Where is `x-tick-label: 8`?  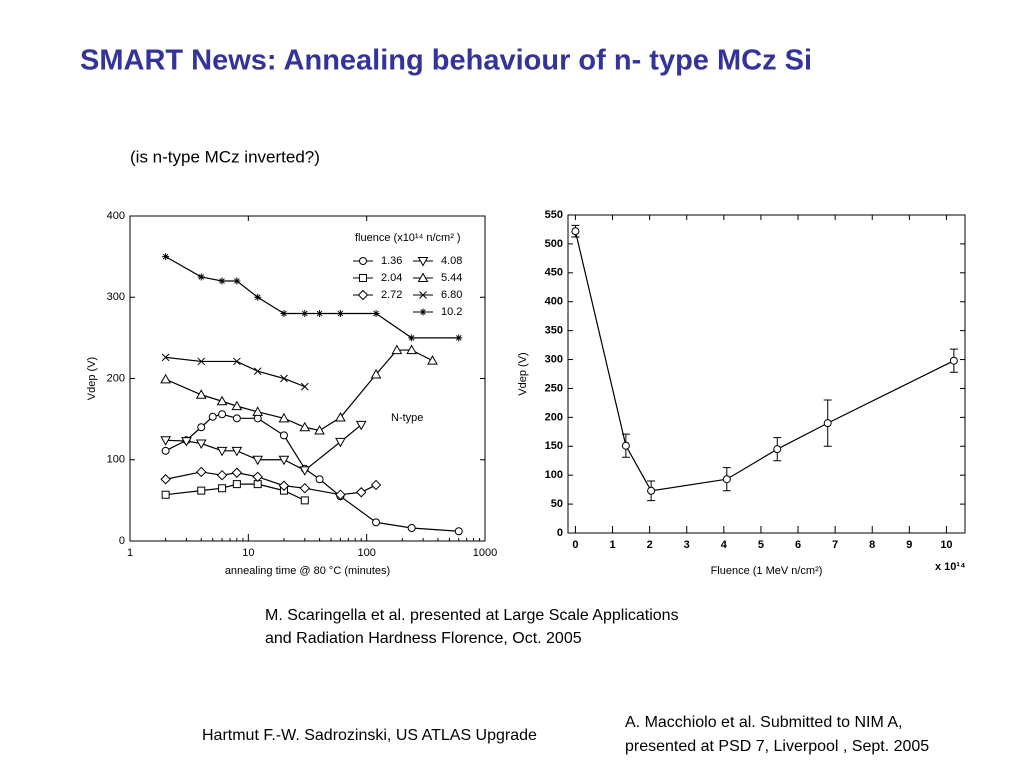 x-tick-label: 8 is located at coordinates (872, 545).